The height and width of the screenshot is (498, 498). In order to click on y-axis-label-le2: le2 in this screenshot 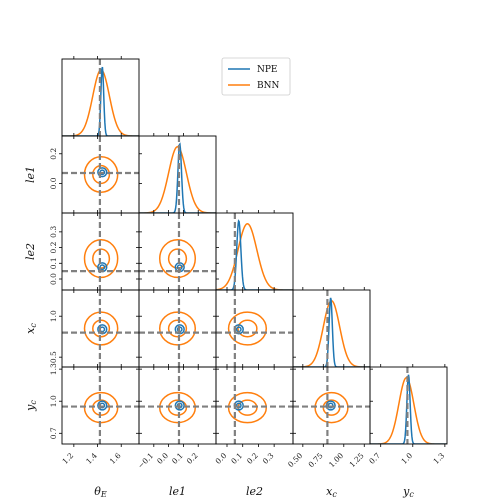, I will do `click(30, 251)`.